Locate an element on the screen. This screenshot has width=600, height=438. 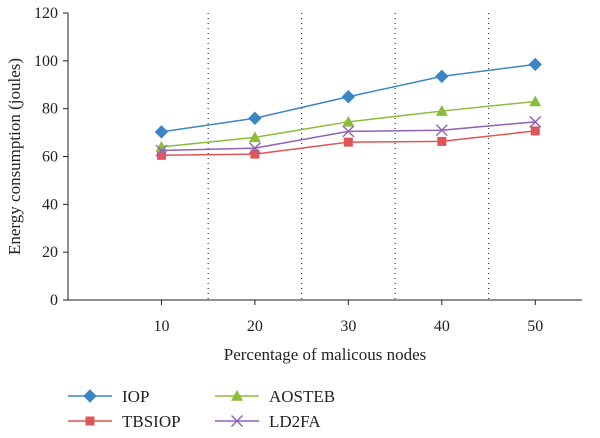
legend: IOP TBSIOP AOSTEB LD2FA is located at coordinates (201, 409).